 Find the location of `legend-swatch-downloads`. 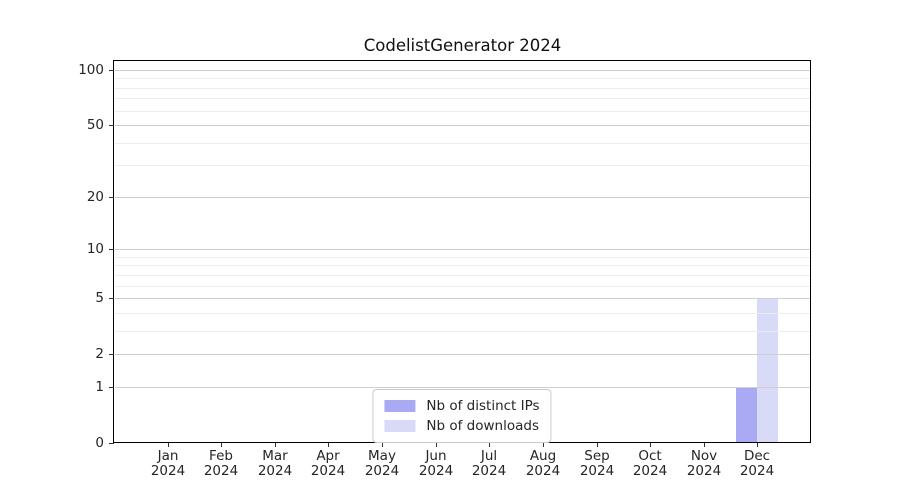

legend-swatch-downloads is located at coordinates (400, 426).